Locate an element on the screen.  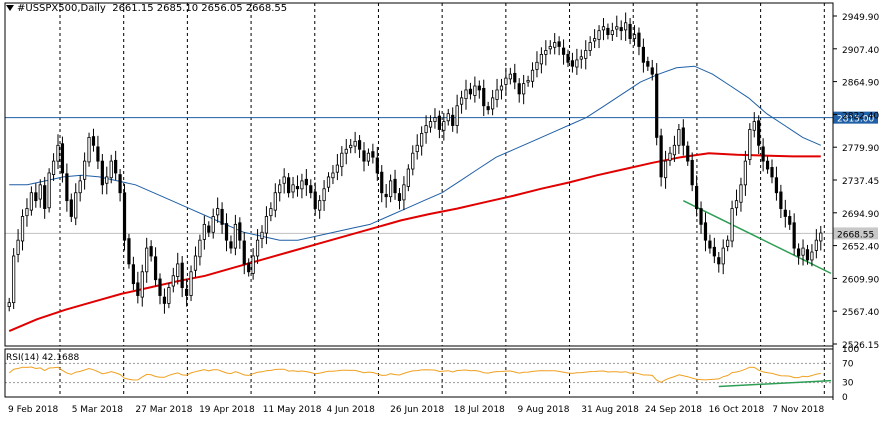
x-tick-label: 9 Feb 2018 is located at coordinates (33, 410).